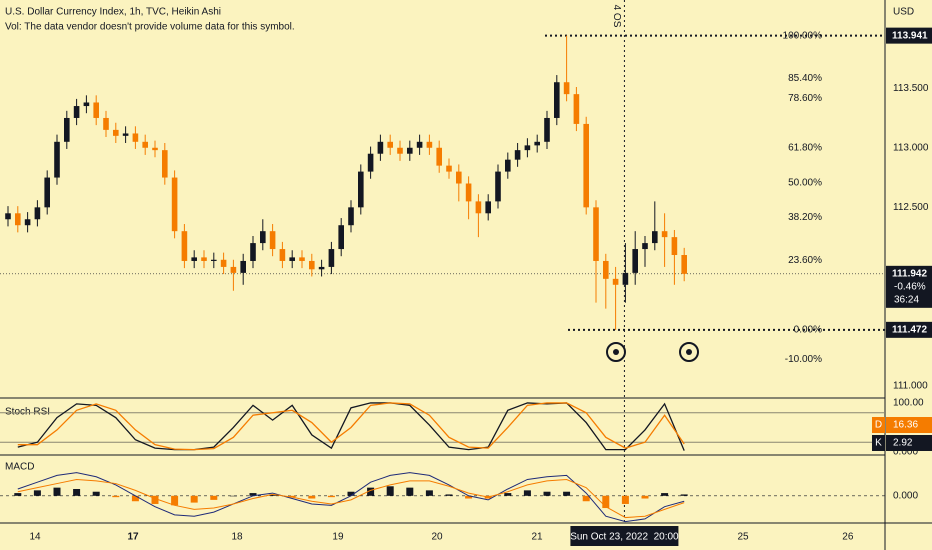 The height and width of the screenshot is (550, 932). What do you see at coordinates (909, 273) in the screenshot?
I see `last-price-label: 111.942` at bounding box center [909, 273].